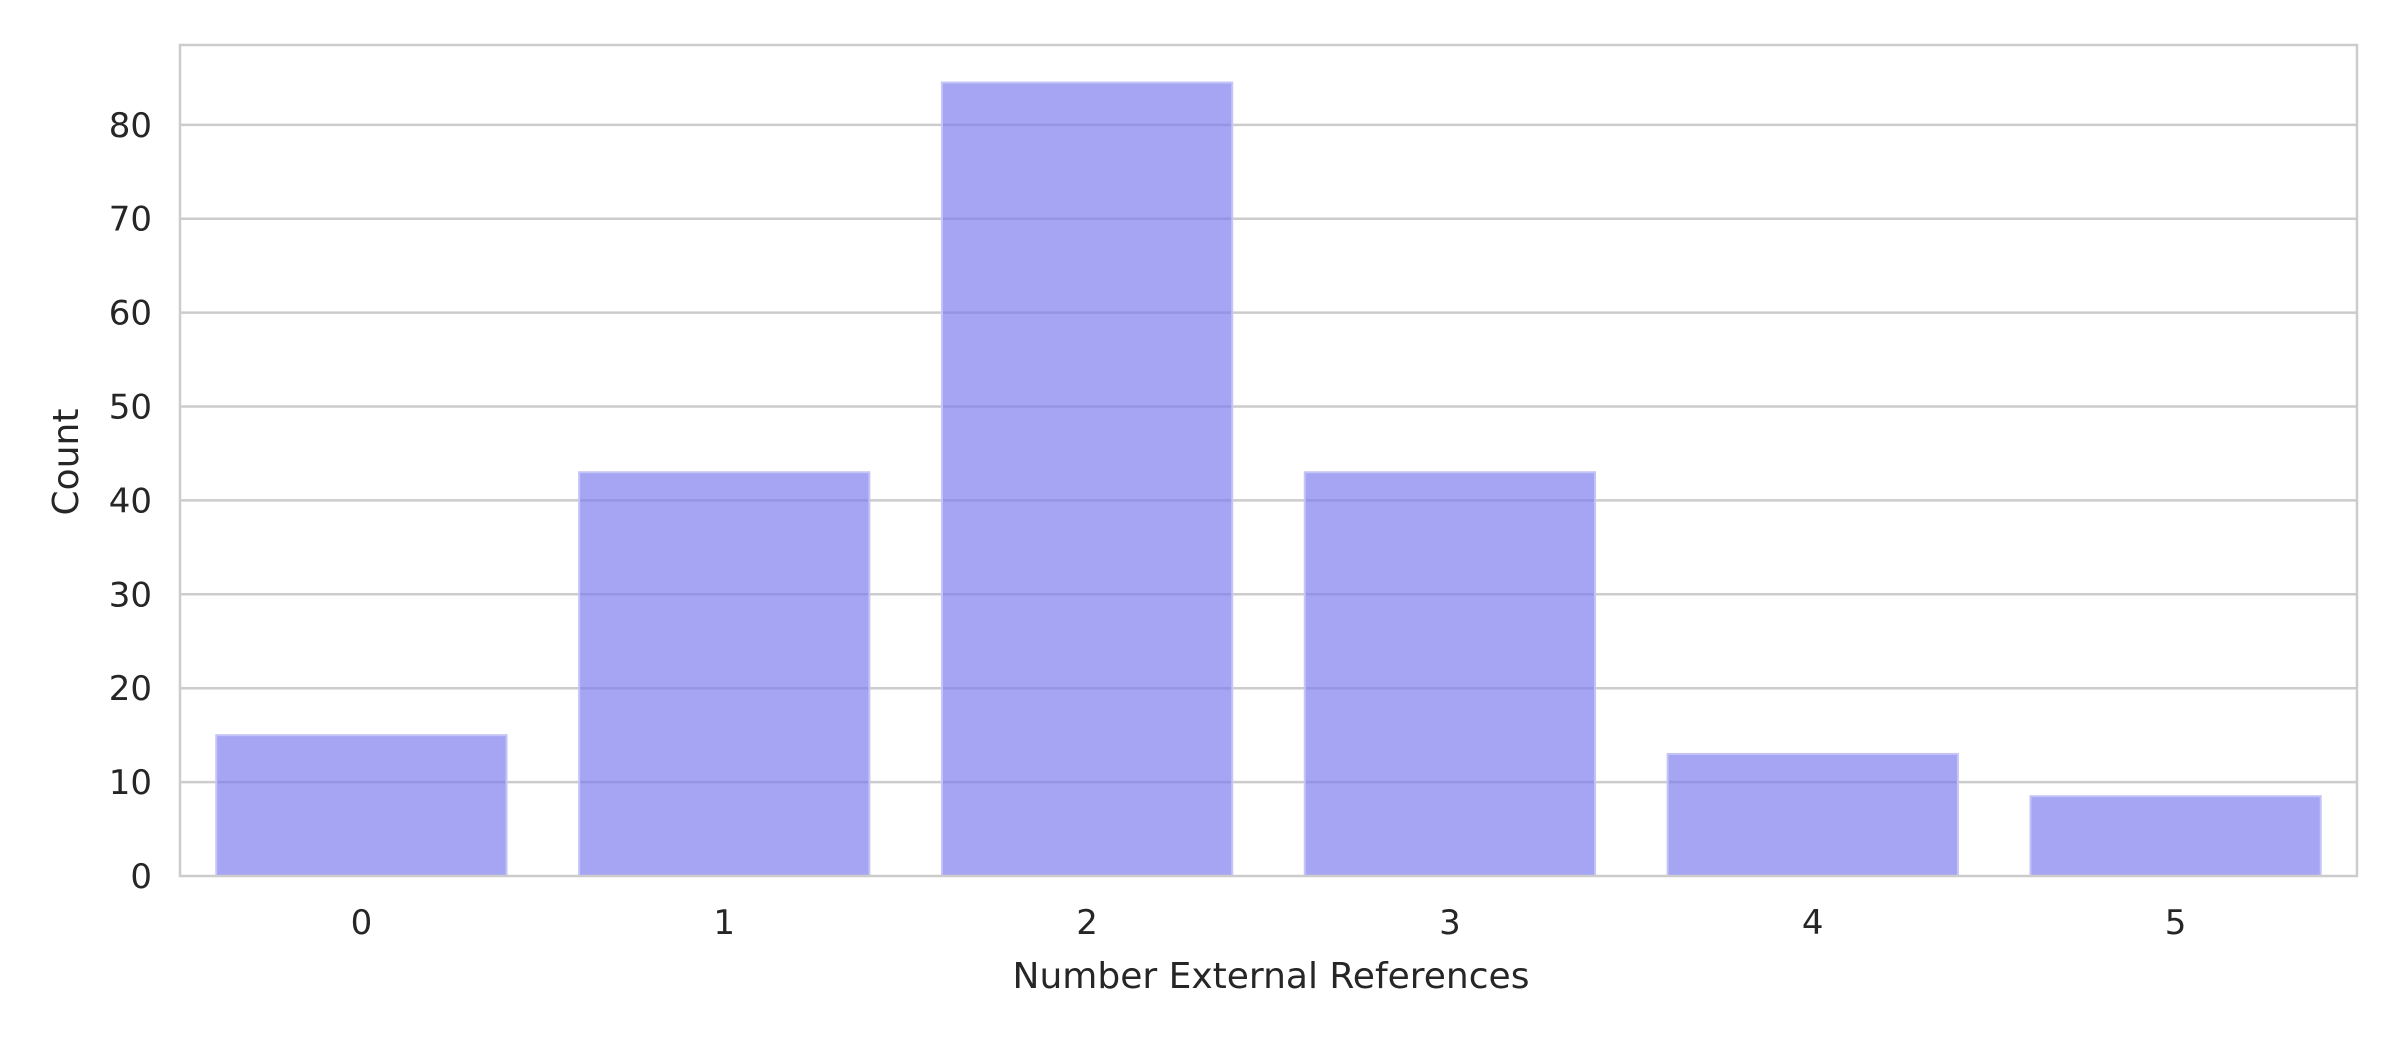 The image size is (2400, 1054). I want to click on x-axis-label: Number External References, so click(1271, 976).